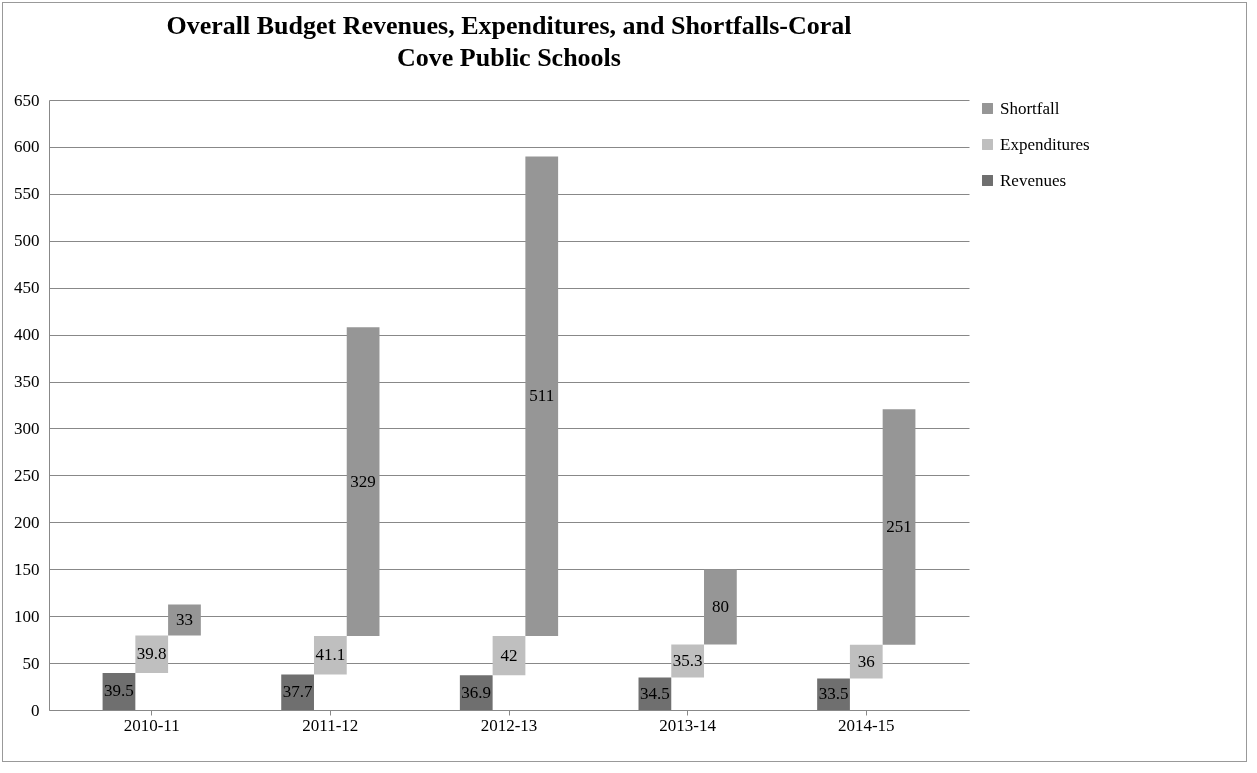  Describe the element at coordinates (119, 691) in the screenshot. I see `data-label: 39.5` at that location.